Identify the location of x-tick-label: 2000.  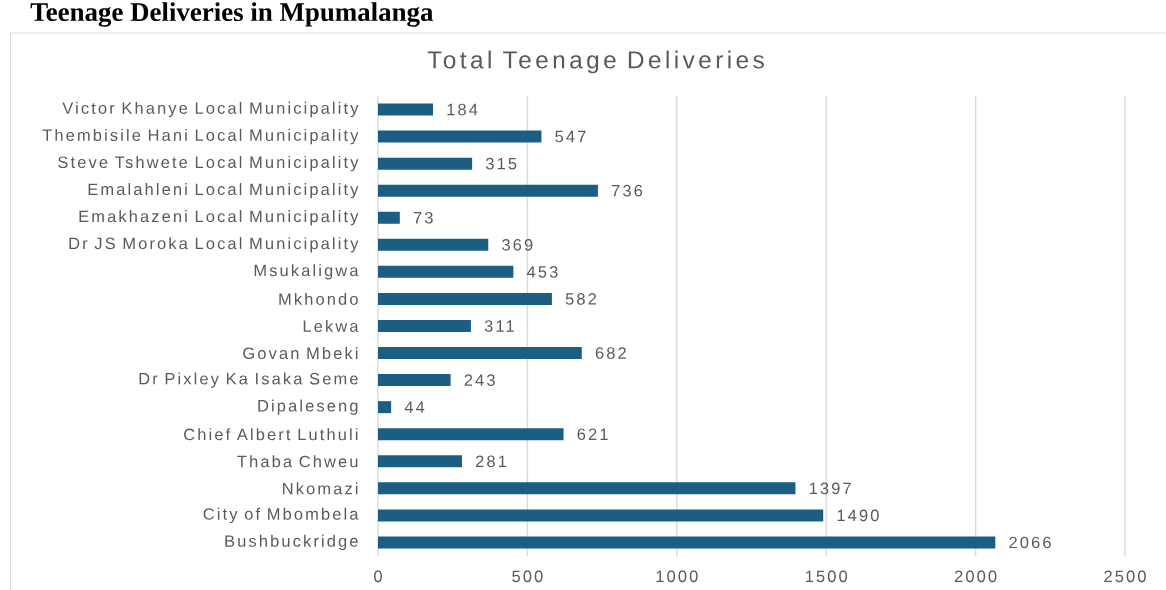
(975, 576).